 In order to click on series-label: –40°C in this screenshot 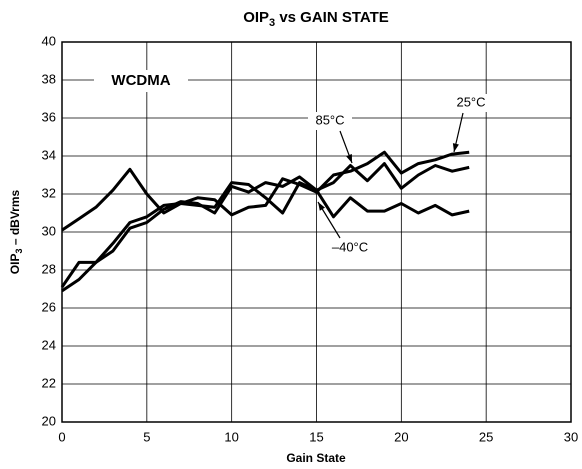, I will do `click(350, 246)`.